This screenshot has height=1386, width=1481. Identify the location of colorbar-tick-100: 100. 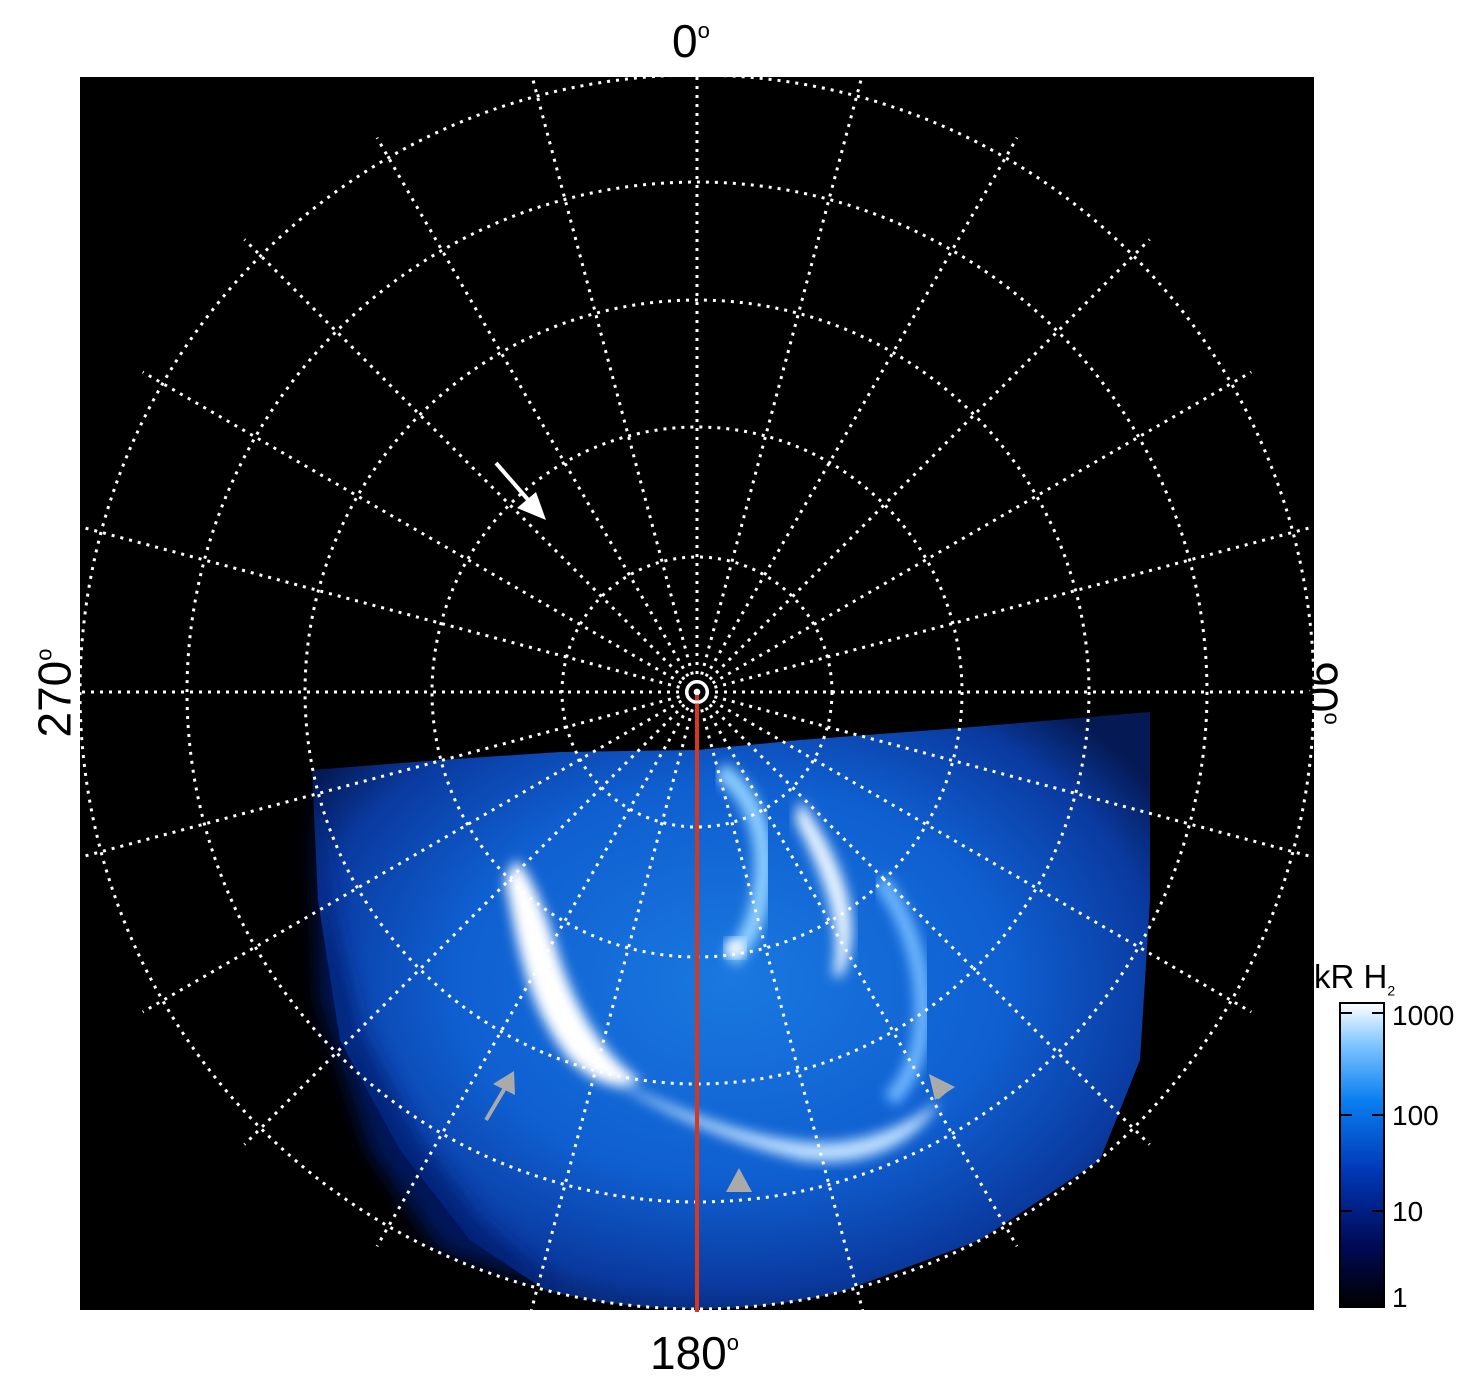
(1415, 1115).